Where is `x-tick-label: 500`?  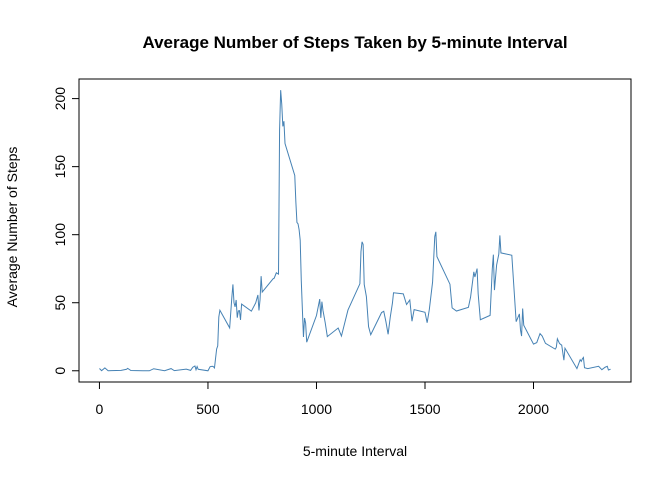 x-tick-label: 500 is located at coordinates (208, 409).